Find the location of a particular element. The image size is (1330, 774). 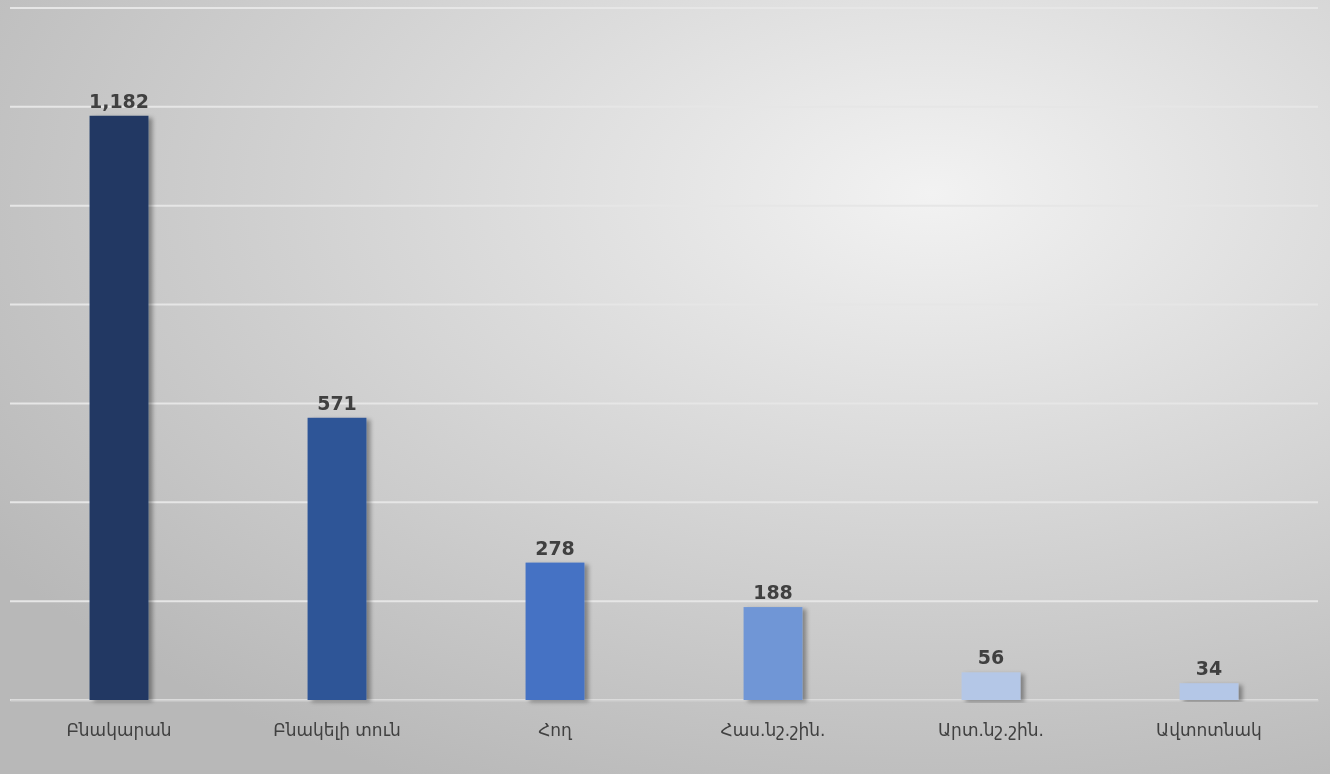

data-label: 278 is located at coordinates (555, 547).